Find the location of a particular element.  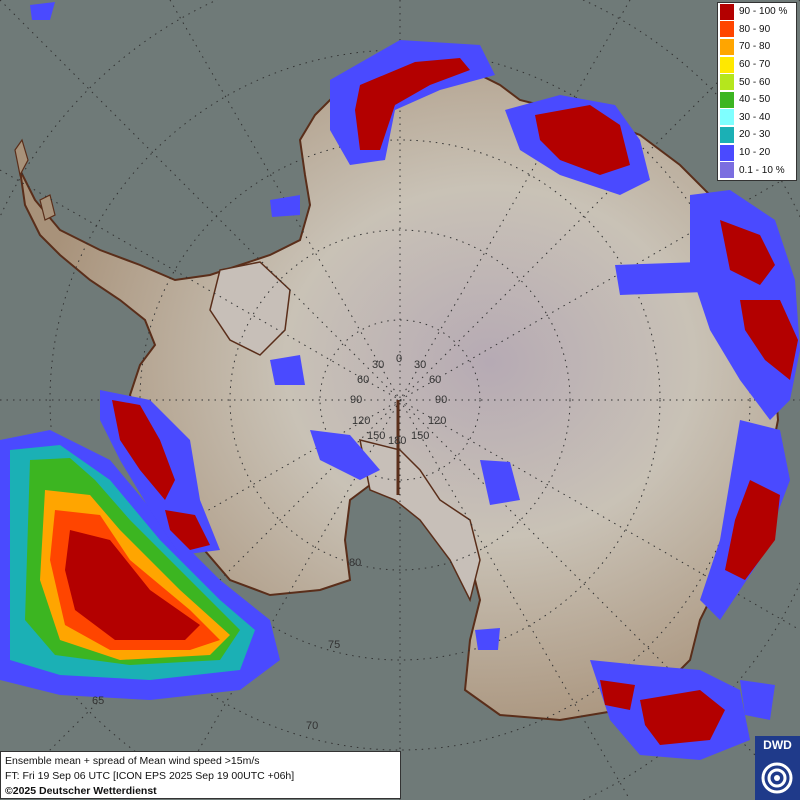

legend-label: 30 - 40 is located at coordinates (755, 117).